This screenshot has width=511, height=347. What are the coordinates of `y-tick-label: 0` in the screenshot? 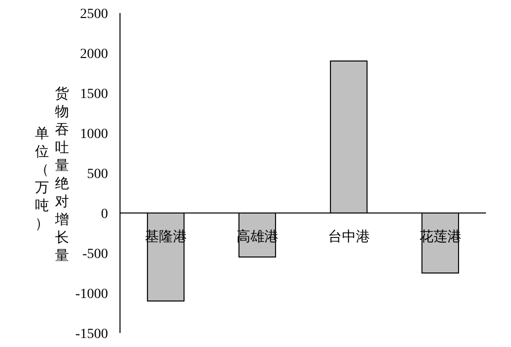 It's located at (104, 214).